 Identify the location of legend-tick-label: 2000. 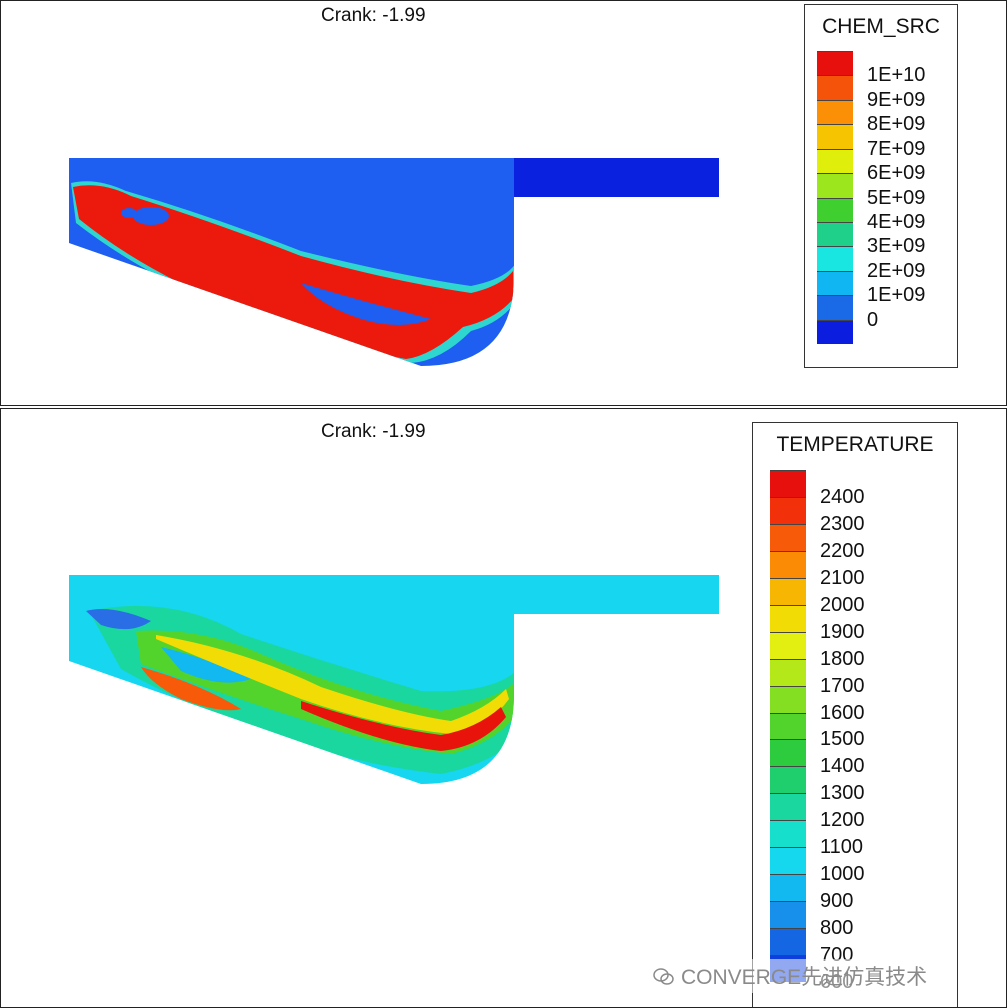
(842, 604).